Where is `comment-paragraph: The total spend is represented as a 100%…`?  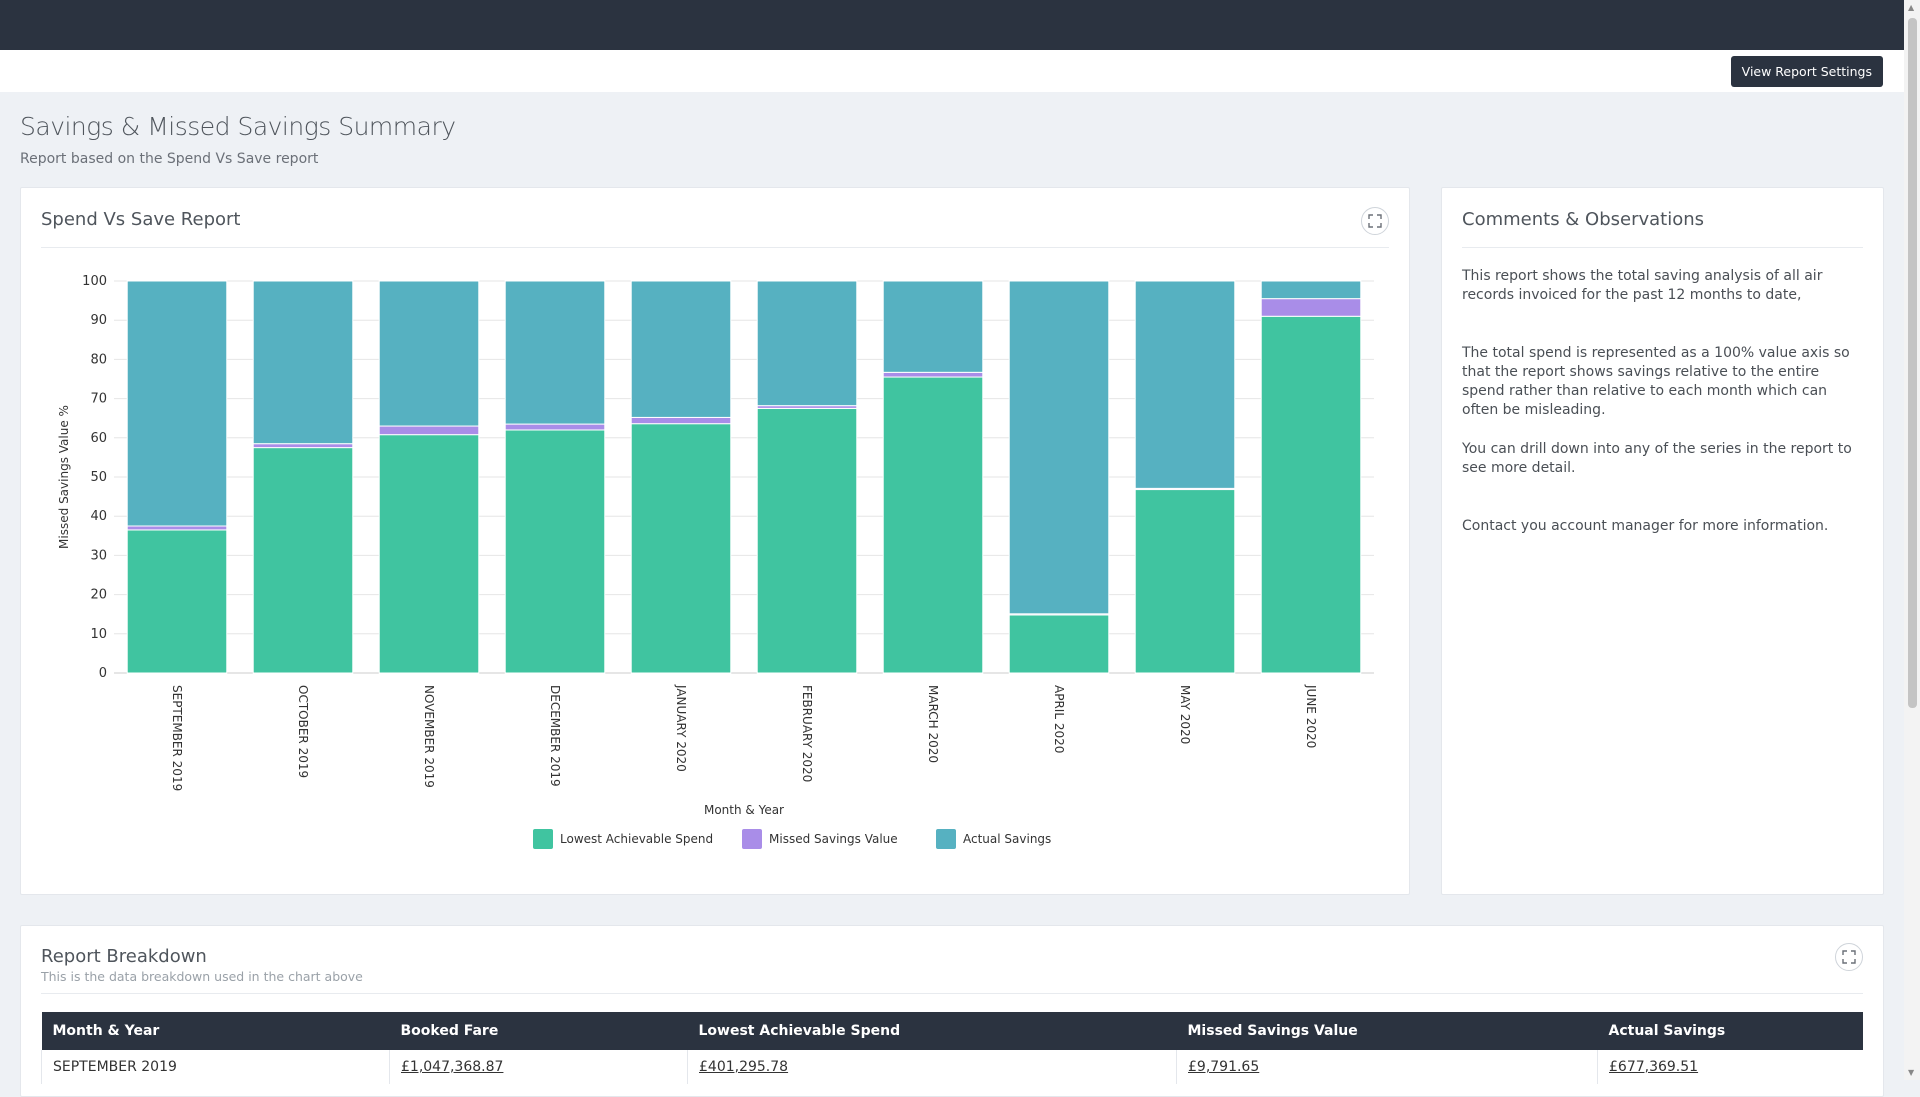
comment-paragraph: The total spend is represented as a 100%… is located at coordinates (1656, 381).